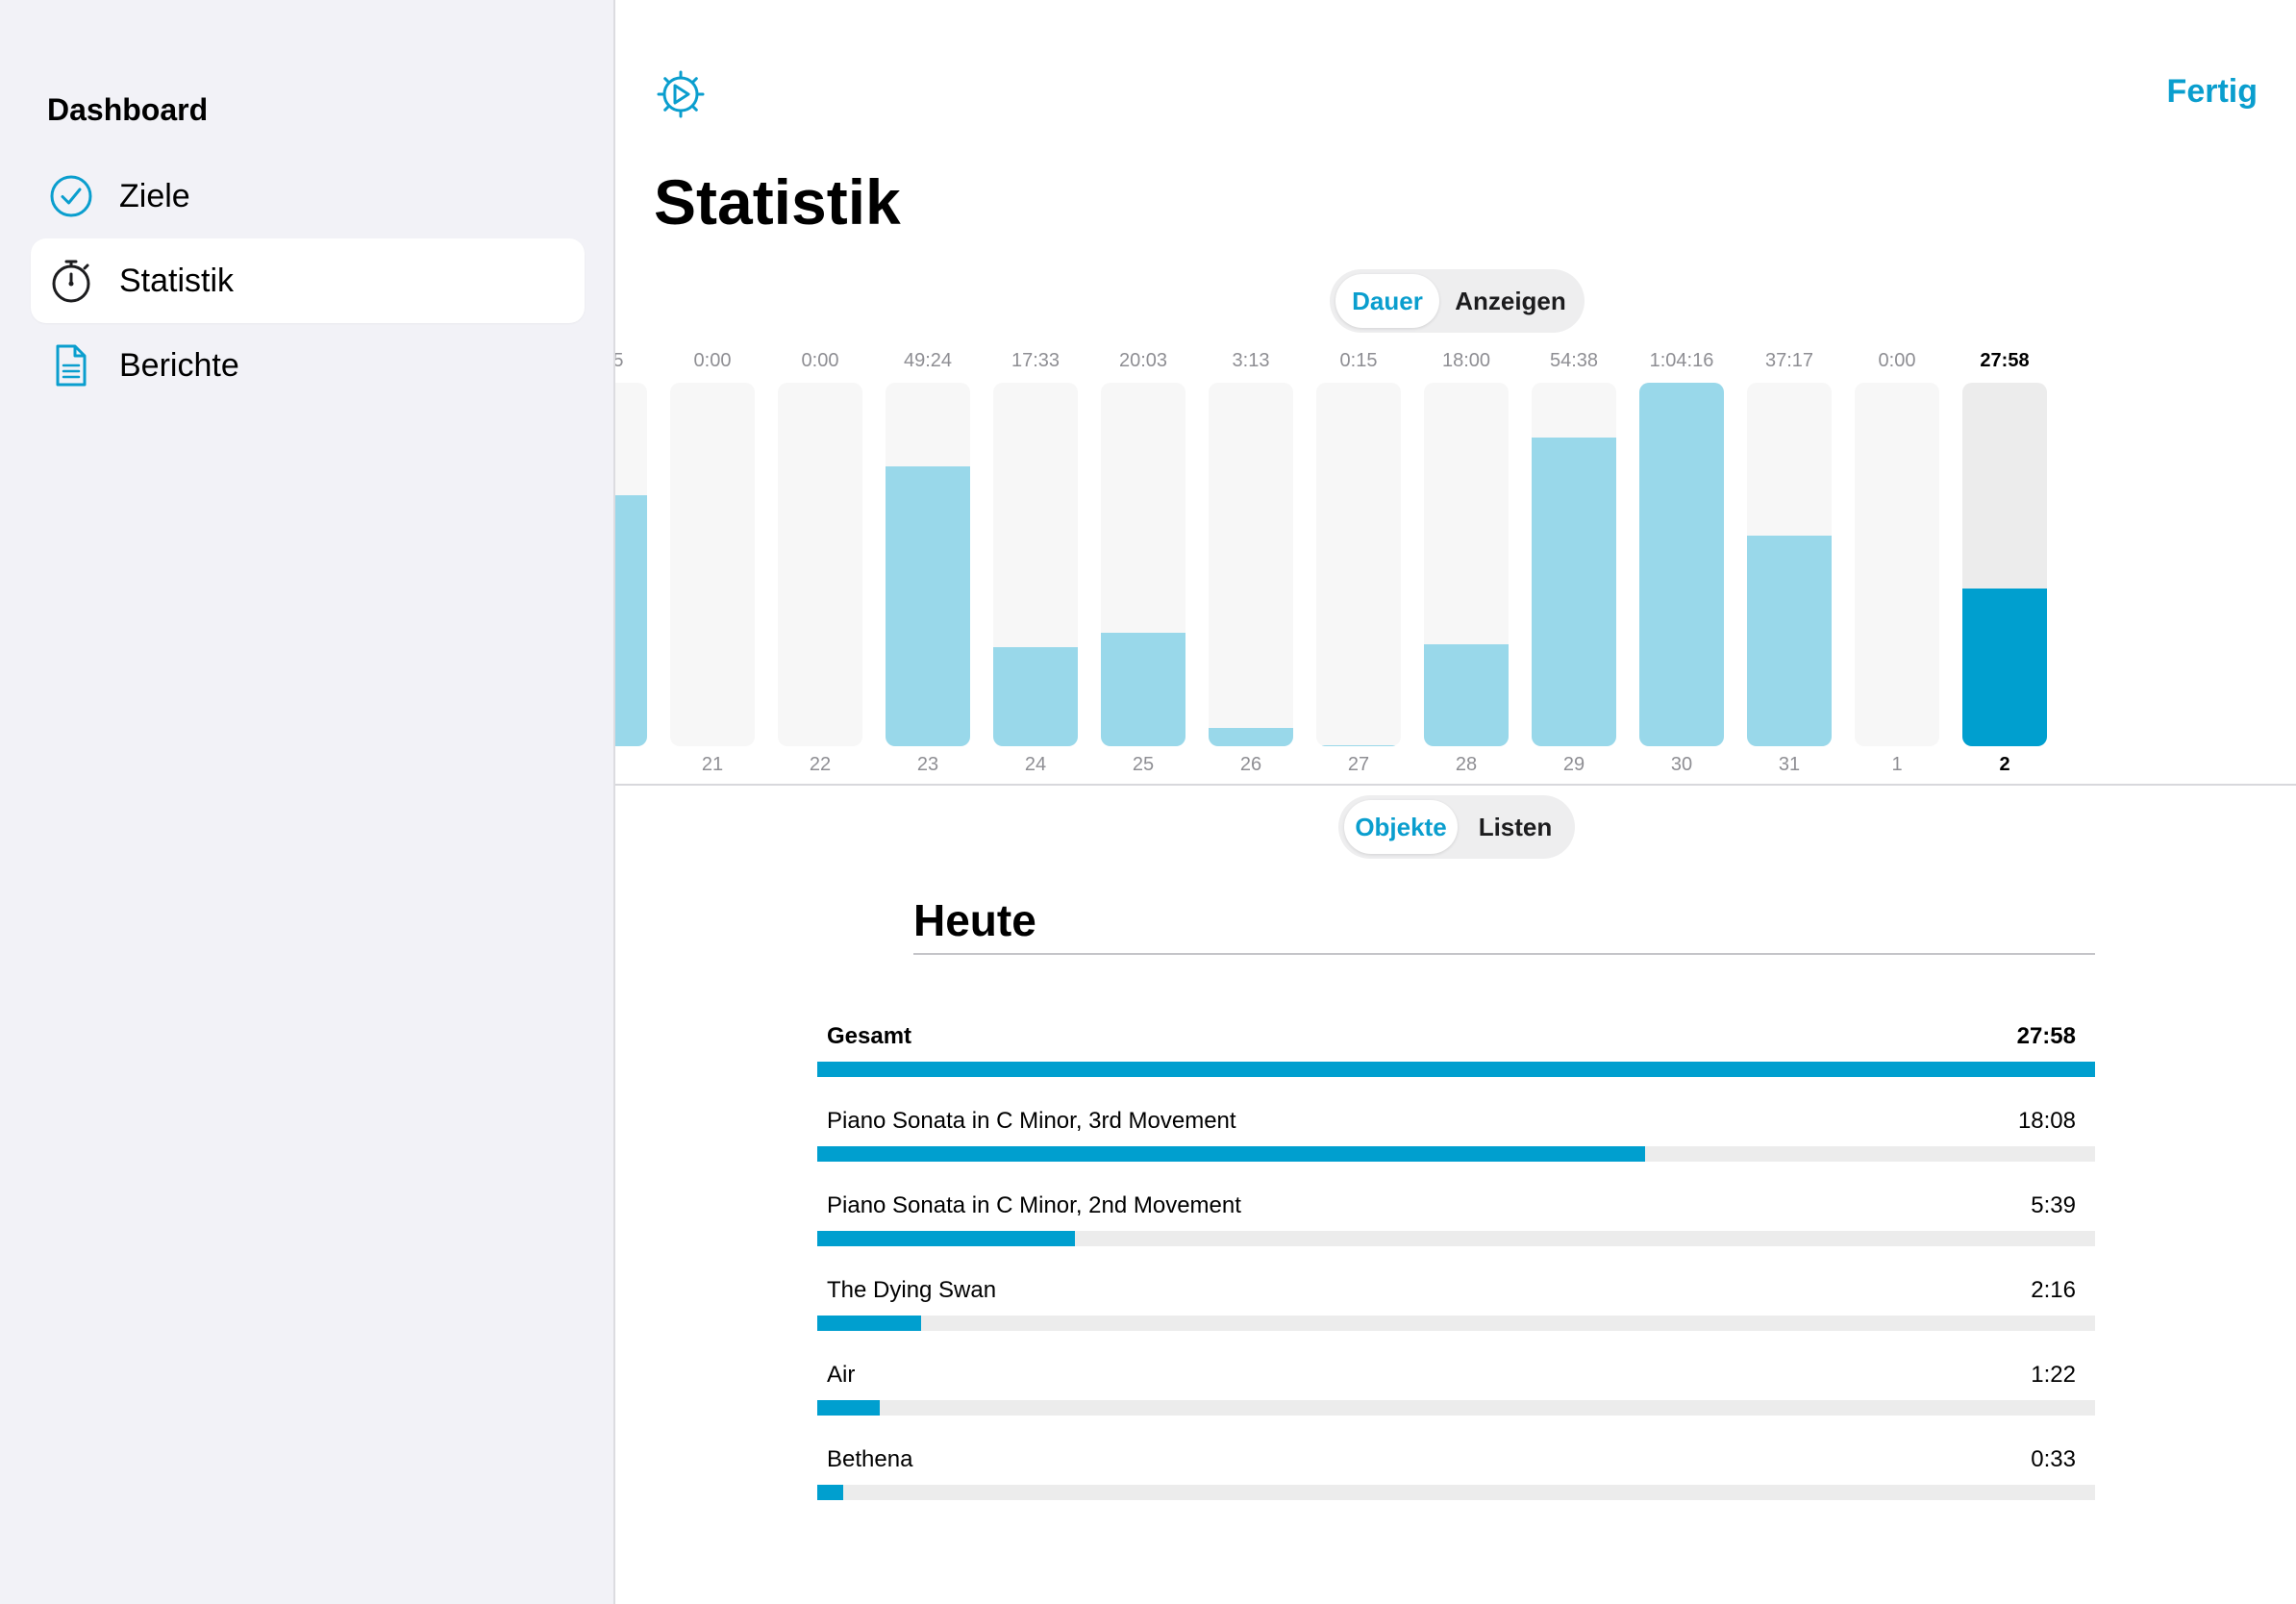  What do you see at coordinates (71, 281) in the screenshot?
I see `stopwatch-icon` at bounding box center [71, 281].